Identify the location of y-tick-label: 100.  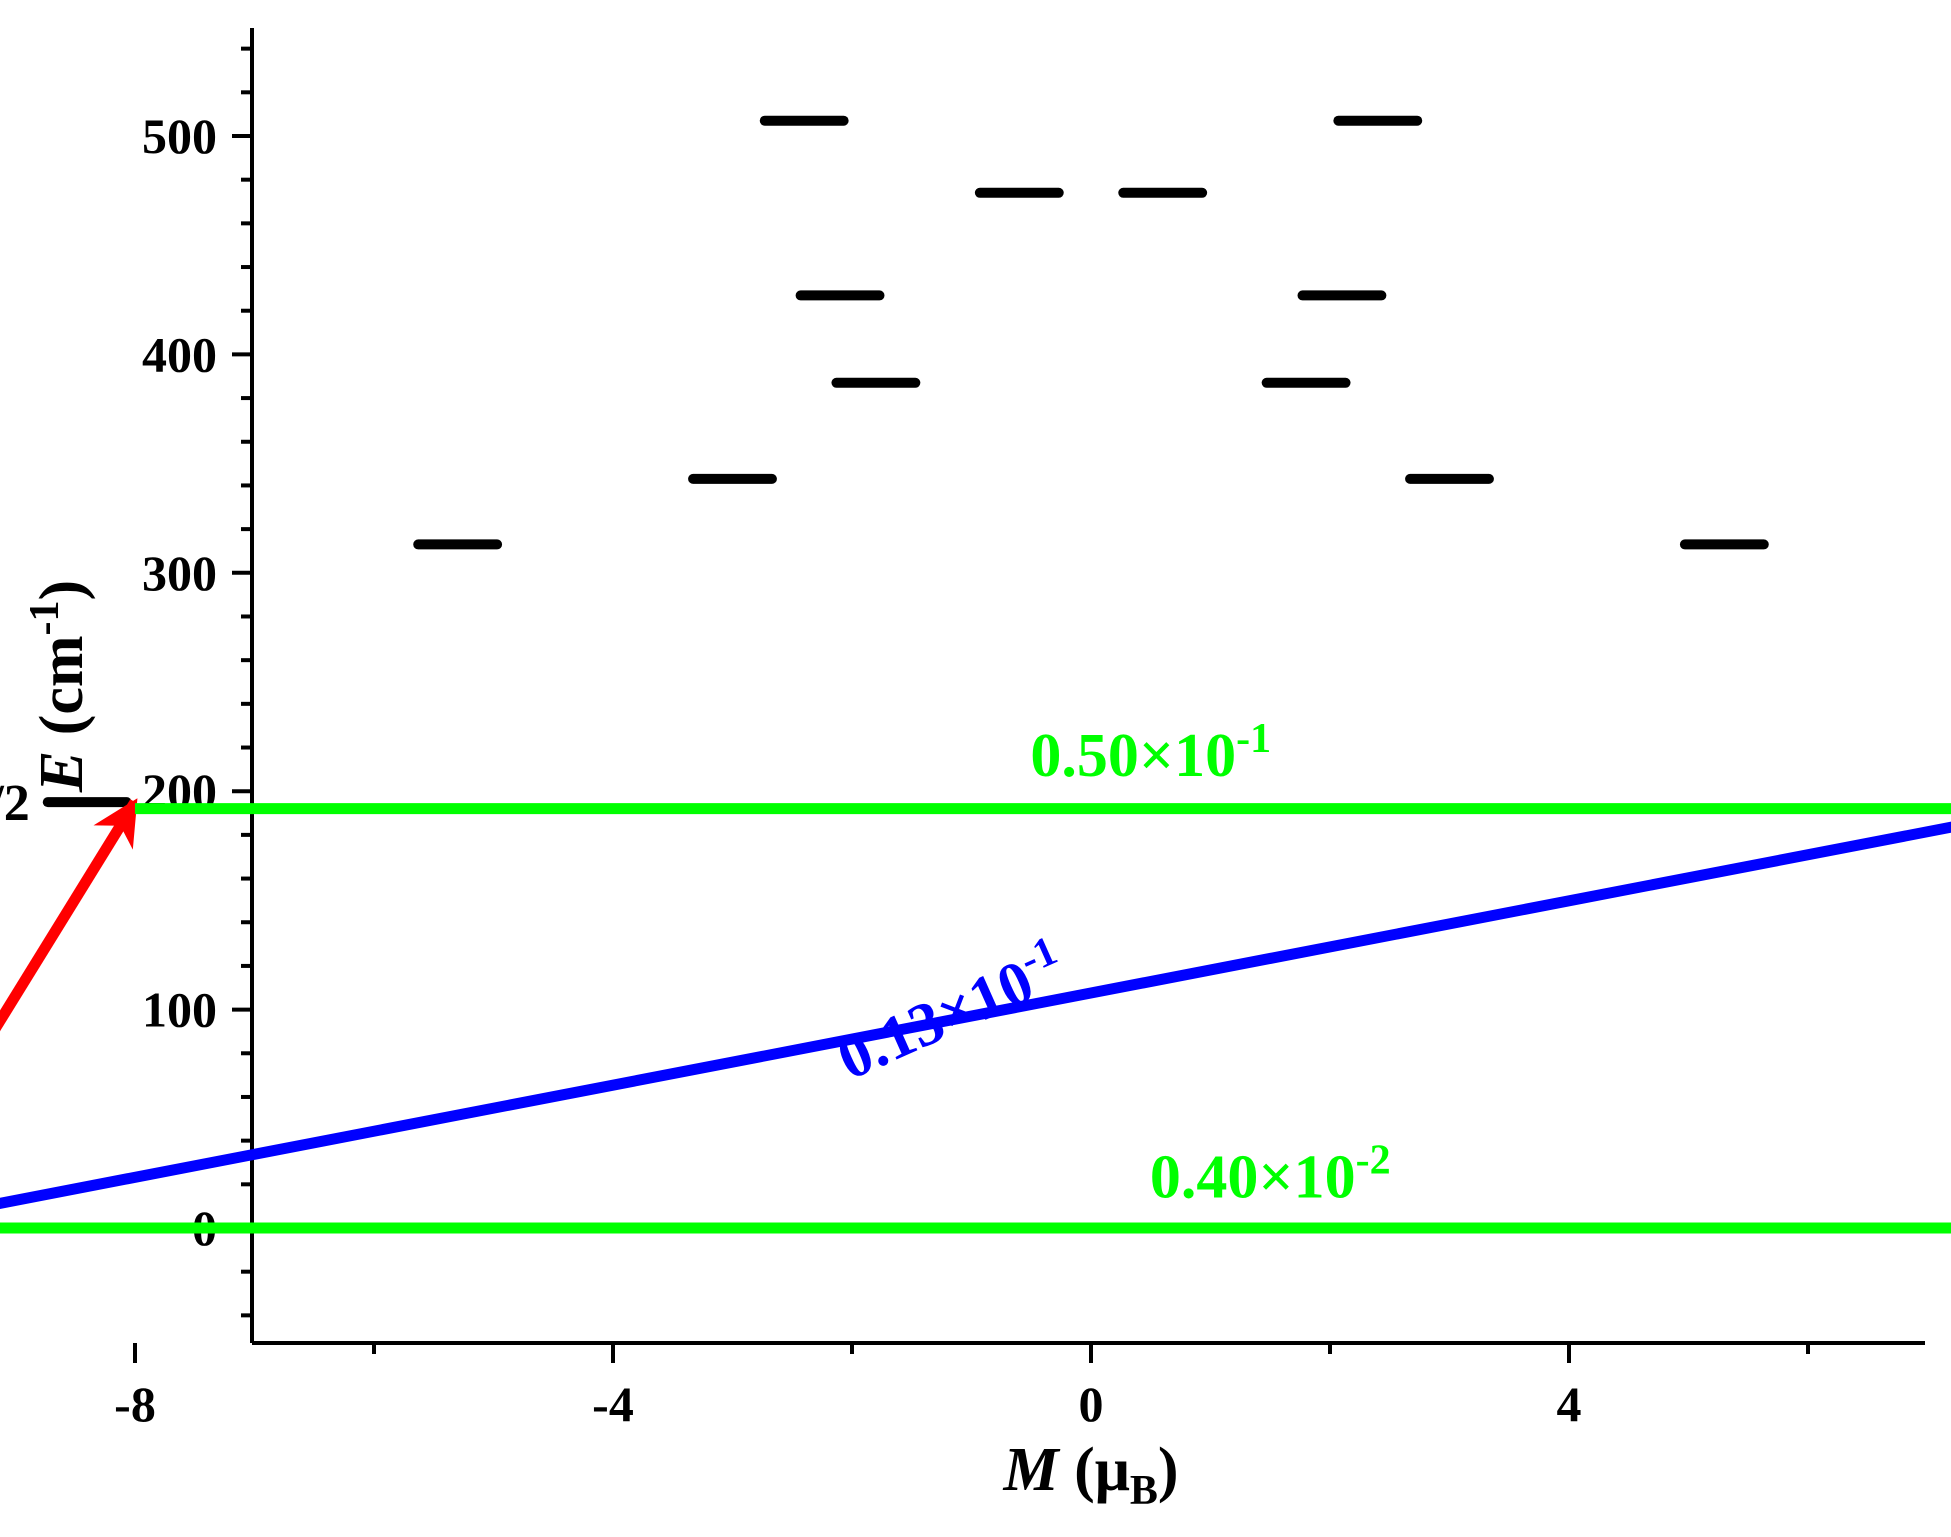
(179, 1010).